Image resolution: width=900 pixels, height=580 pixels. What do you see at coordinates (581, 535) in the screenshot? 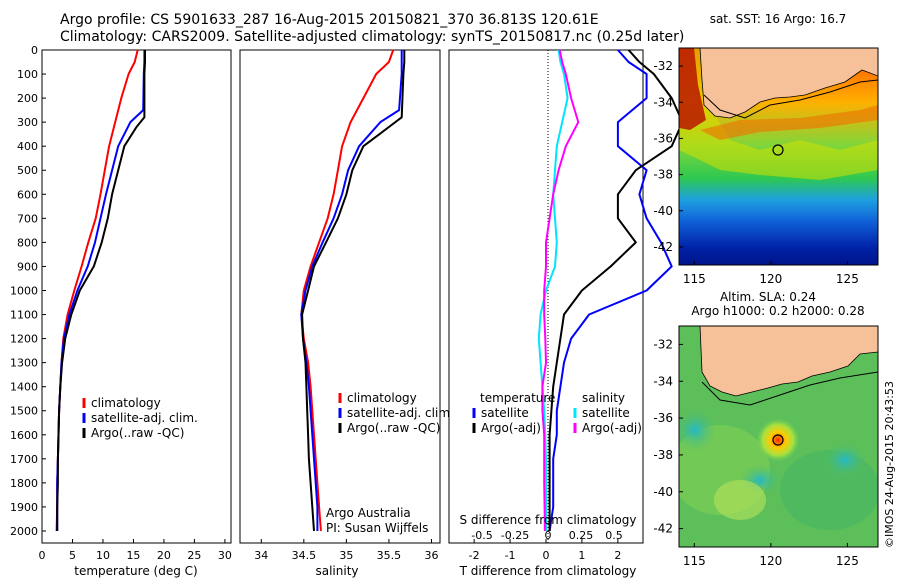
I see `s-difference-tick-label: 0.25` at bounding box center [581, 535].